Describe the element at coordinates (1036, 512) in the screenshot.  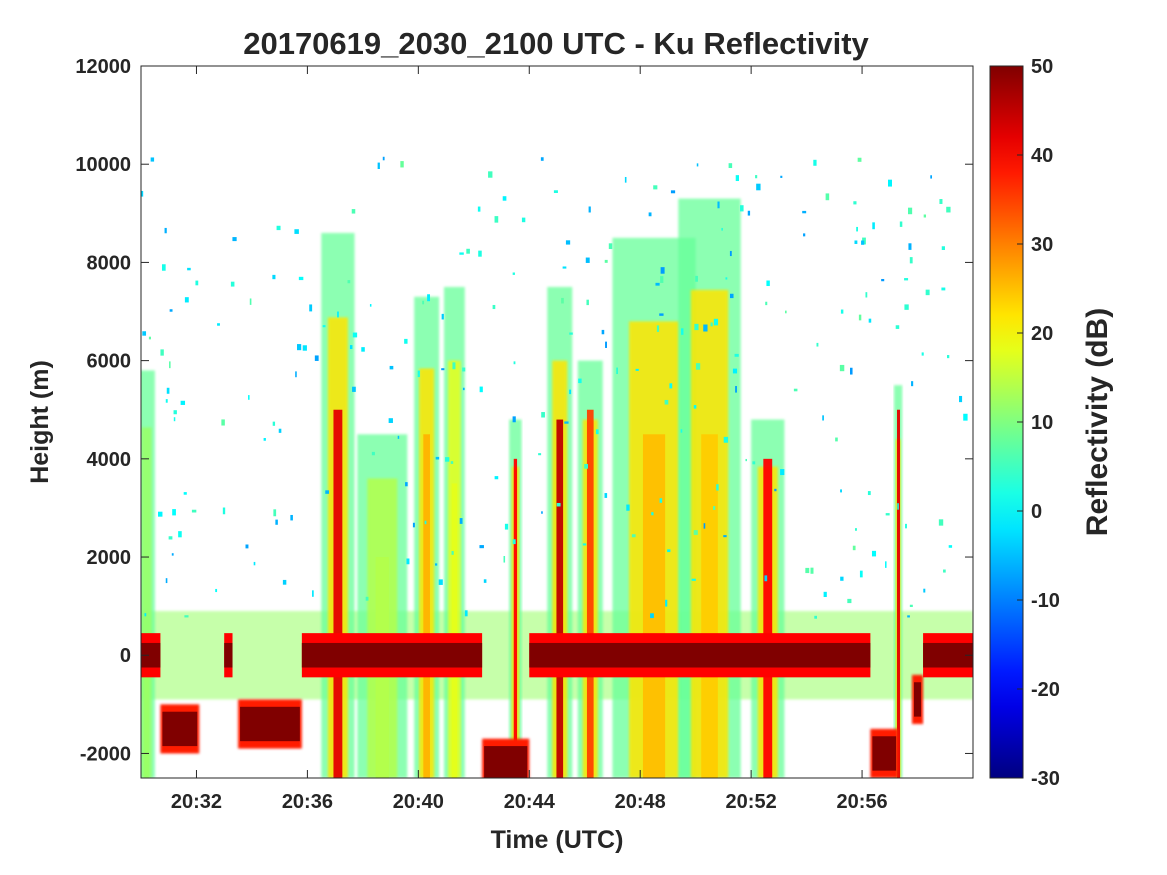
I see `colorbar-tick-label: 0` at that location.